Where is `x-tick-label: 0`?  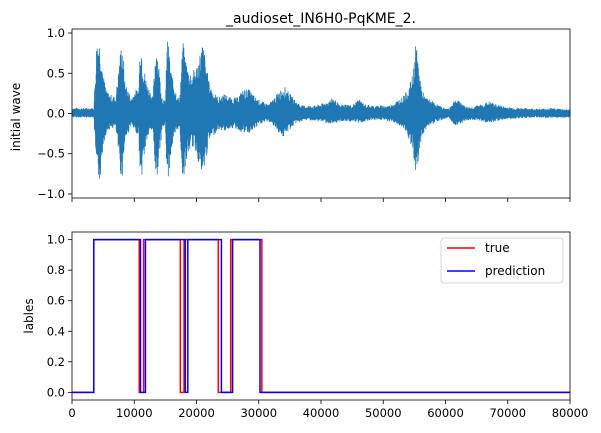
x-tick-label: 0 is located at coordinates (71, 413).